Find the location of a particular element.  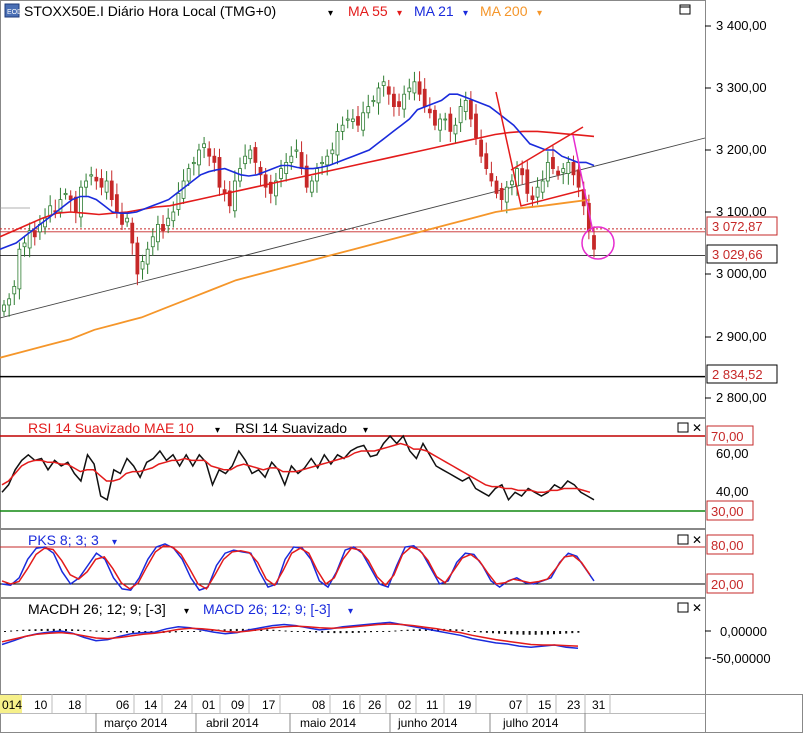

chart-type-icon is located at coordinates (12, 10).